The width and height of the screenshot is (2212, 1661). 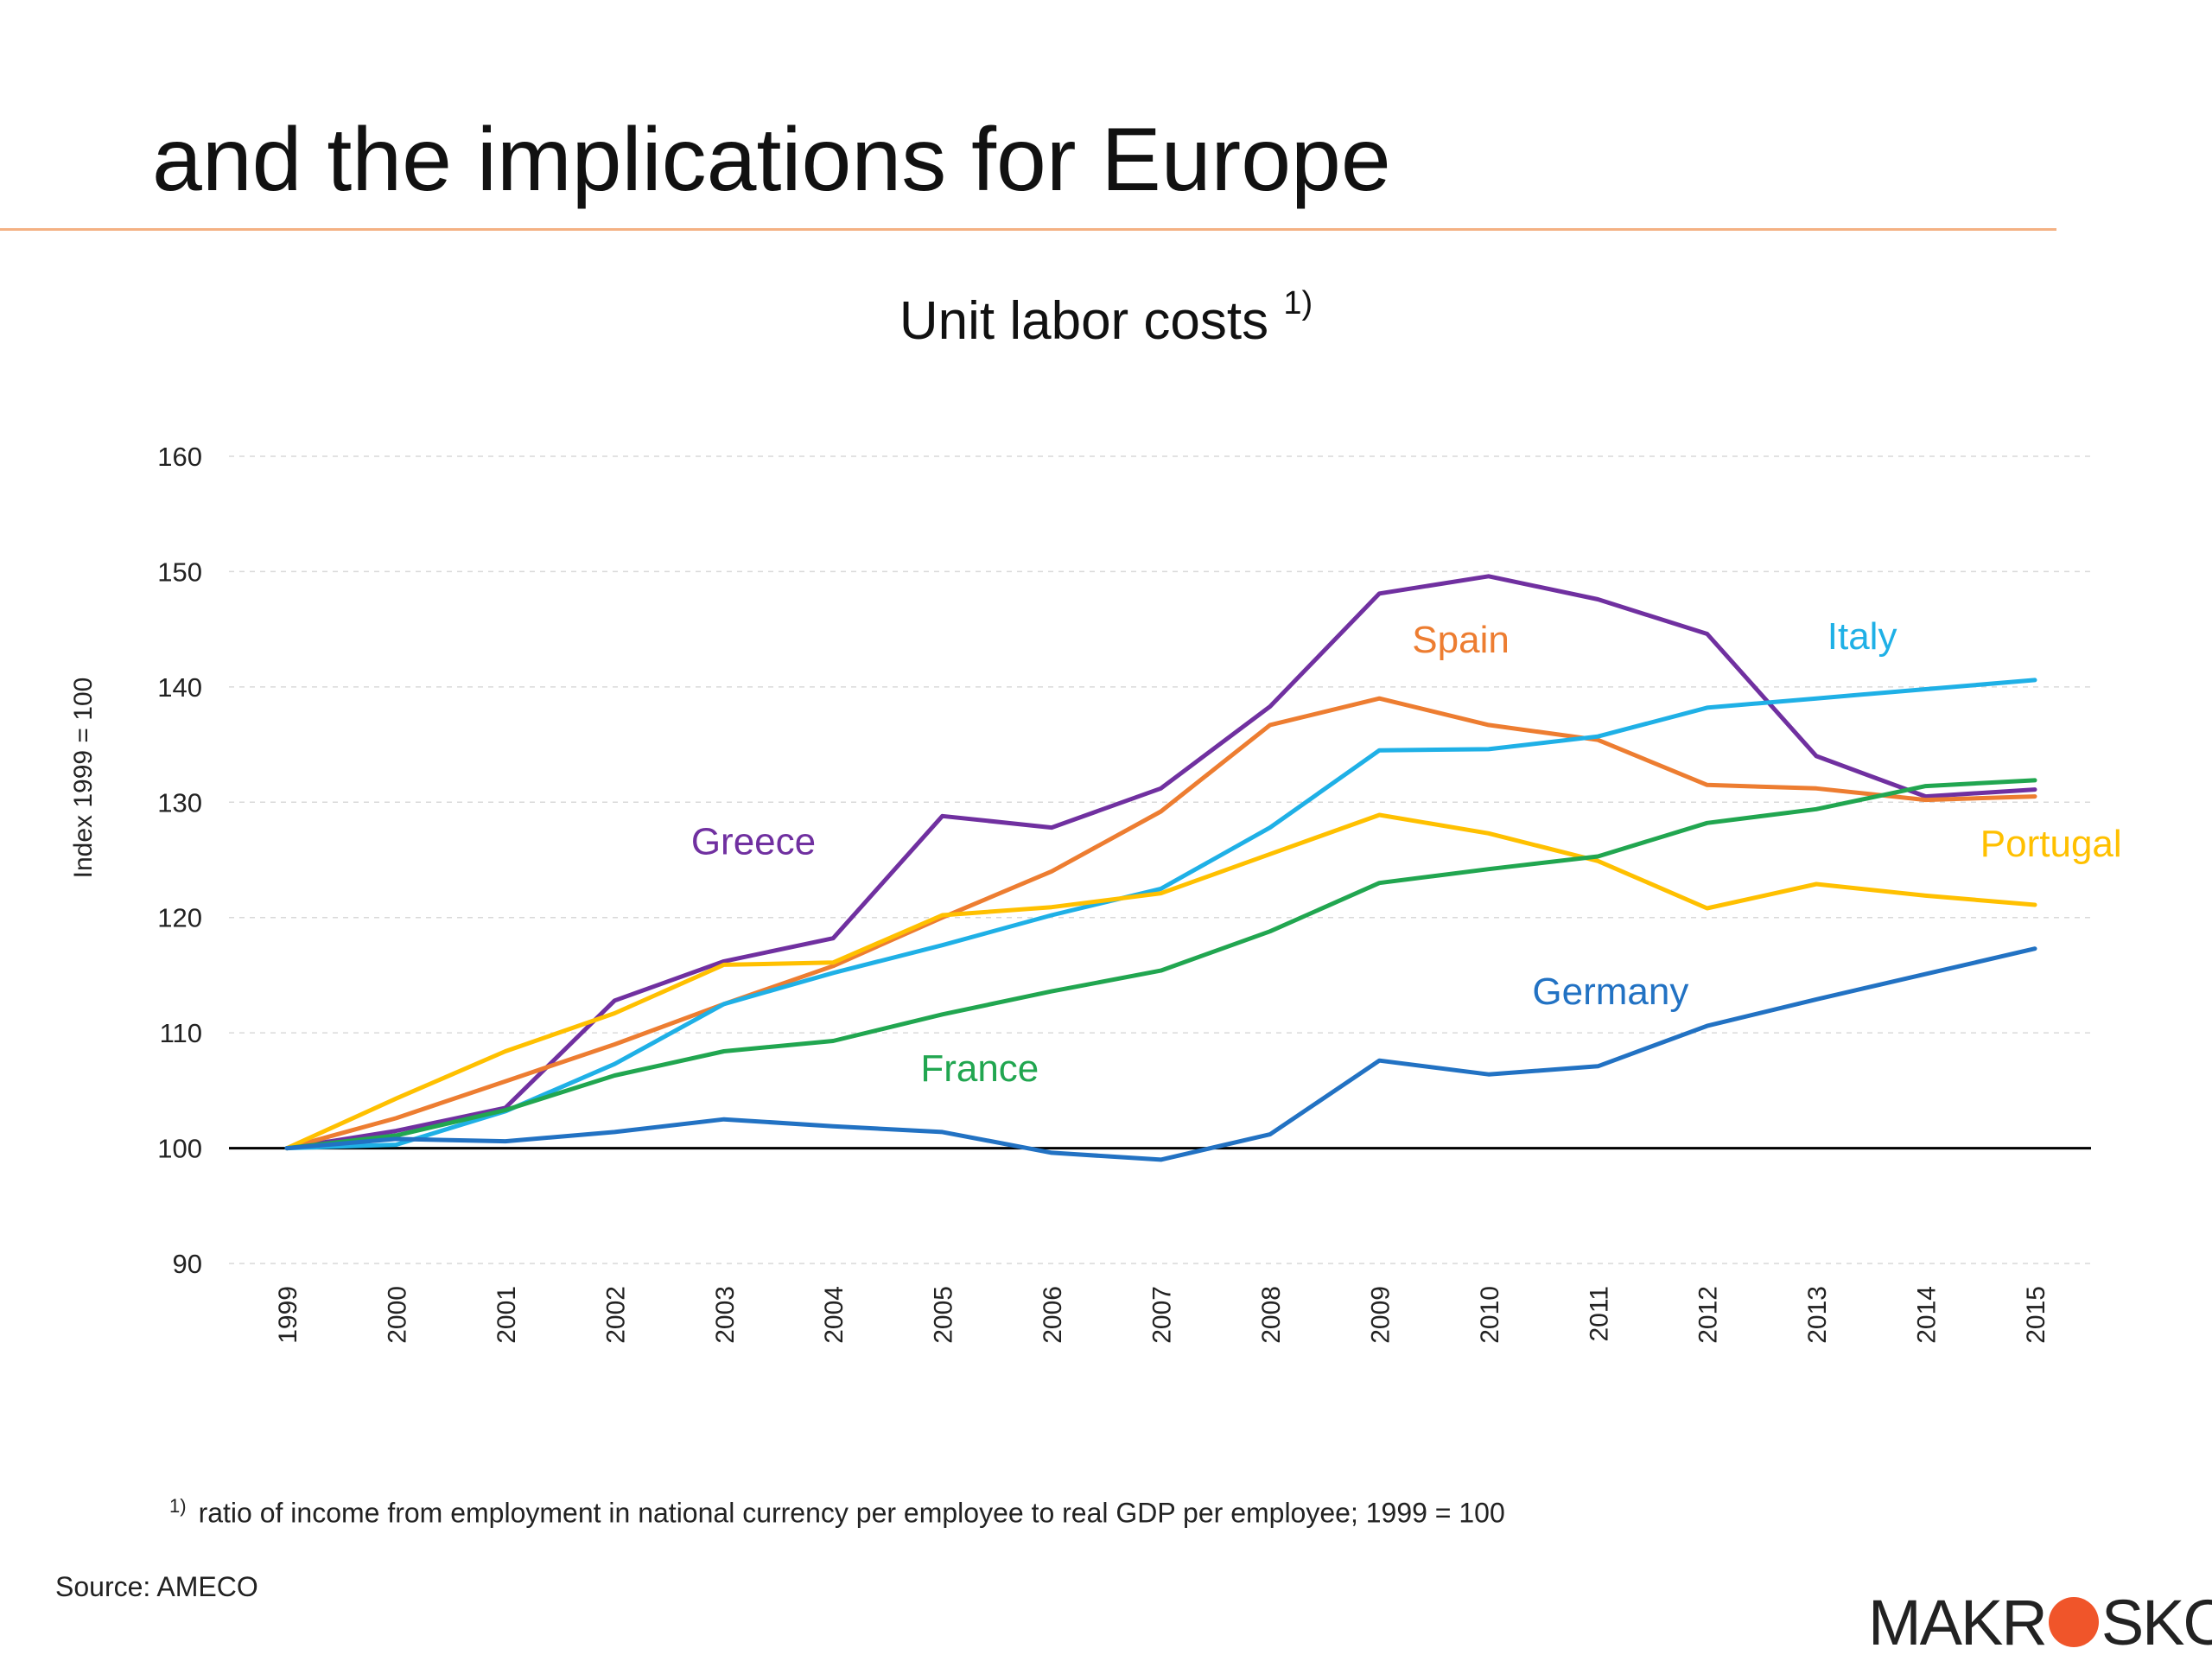 I want to click on makroskop-logo: MAKR SKOP, so click(x=2040, y=1622).